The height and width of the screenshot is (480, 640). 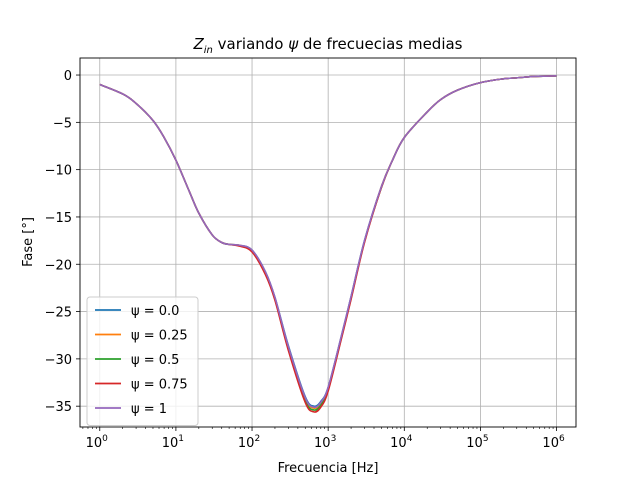 I want to click on x-tick-label: 10³, so click(x=325, y=442).